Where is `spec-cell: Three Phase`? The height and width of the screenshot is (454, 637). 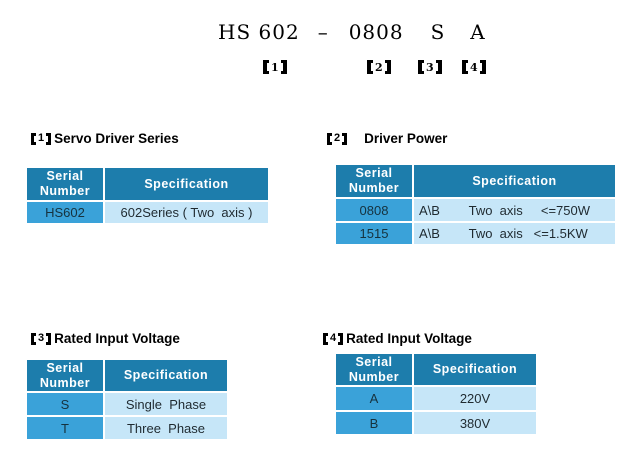 spec-cell: Three Phase is located at coordinates (166, 428).